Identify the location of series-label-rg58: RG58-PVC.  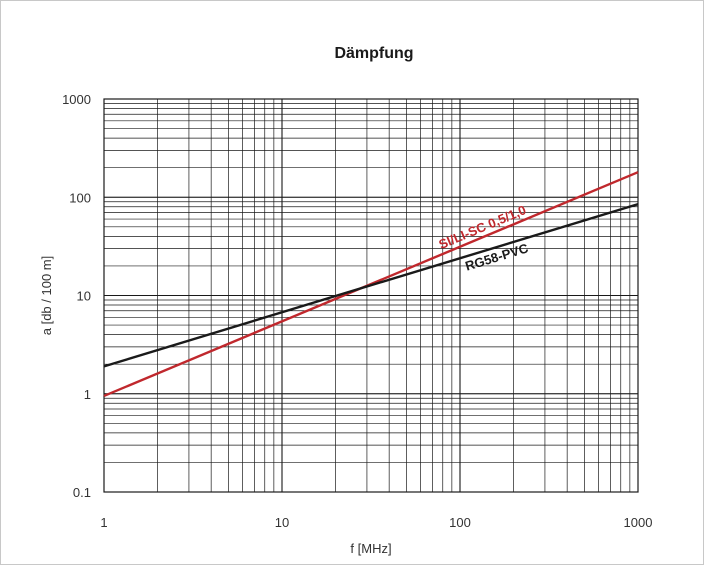
(496, 256).